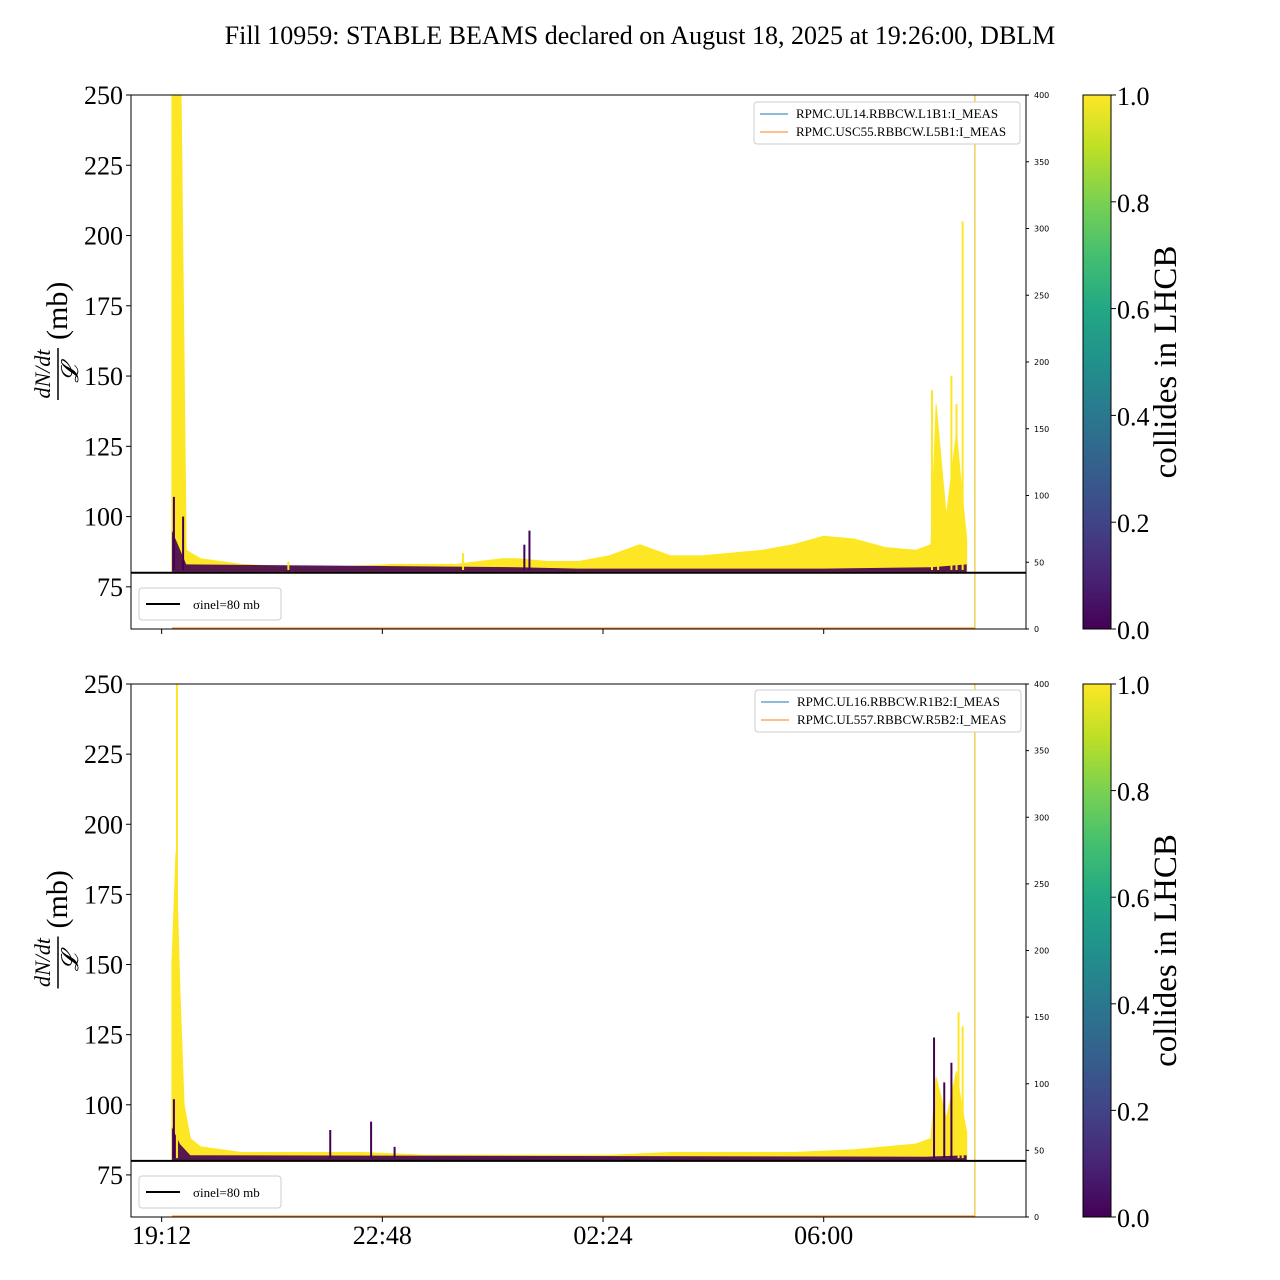  Describe the element at coordinates (897, 113) in the screenshot. I see `legend-entry: RPMC.UL14.RBBCW.L1B1:I_MEAS` at that location.